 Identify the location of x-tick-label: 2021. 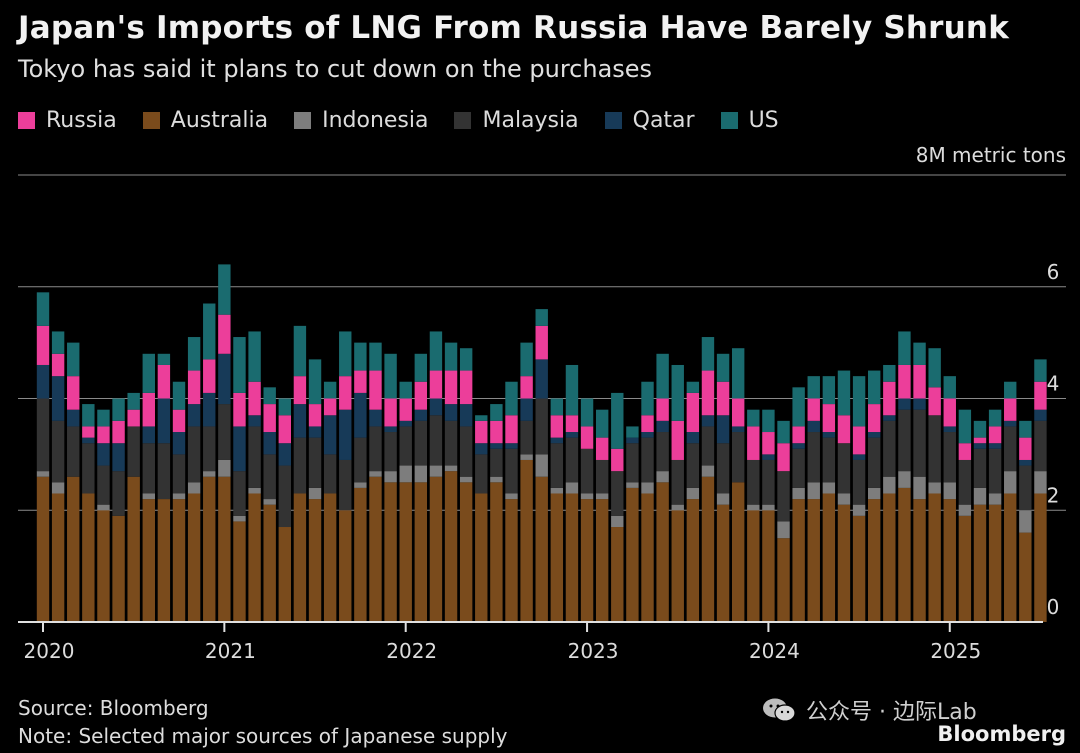
(230, 651).